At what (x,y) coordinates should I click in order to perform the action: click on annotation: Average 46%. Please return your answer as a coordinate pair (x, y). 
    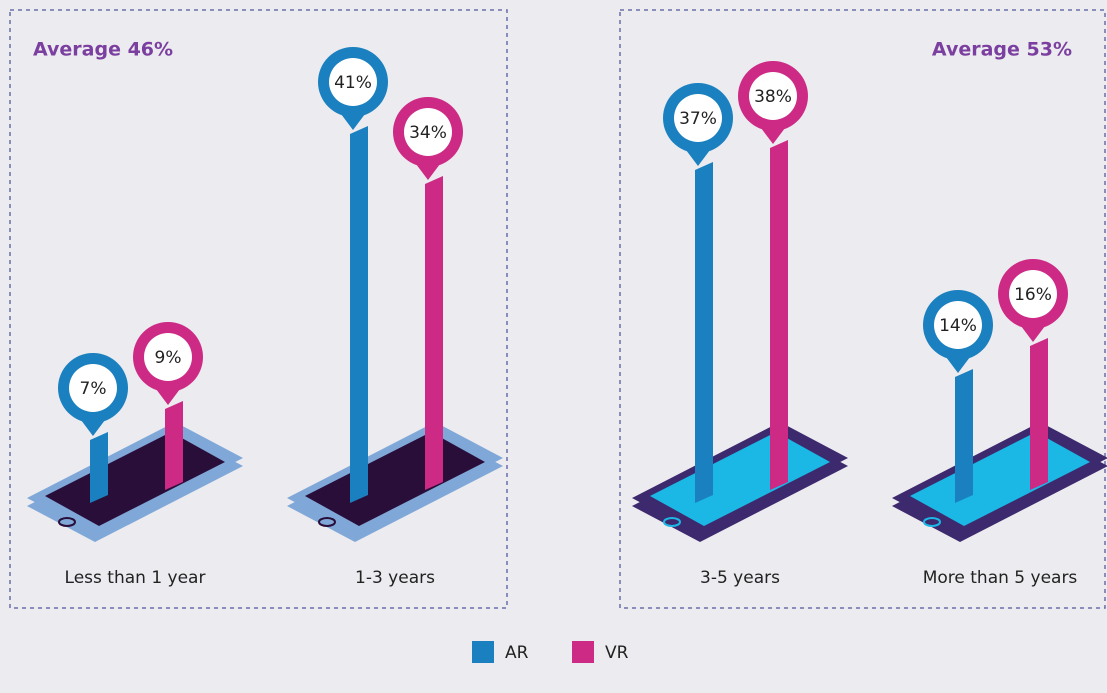
    Looking at the image, I should click on (103, 50).